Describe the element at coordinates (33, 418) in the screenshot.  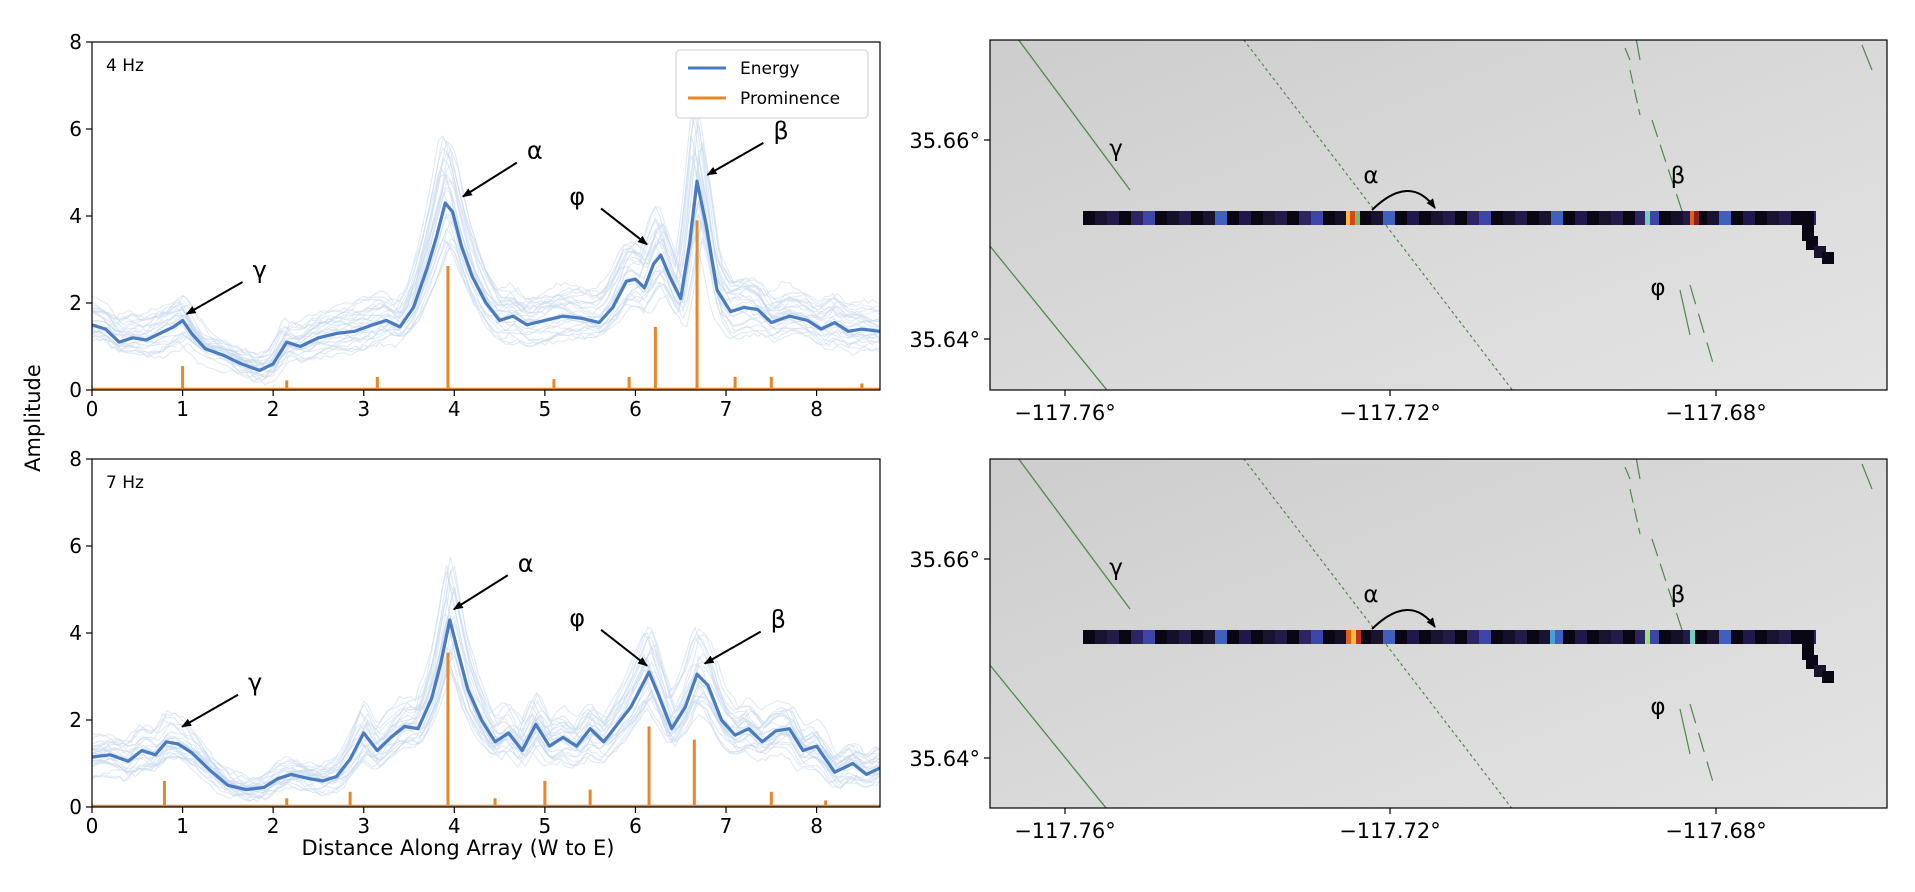
I see `y-axis-label: Amplitude` at that location.